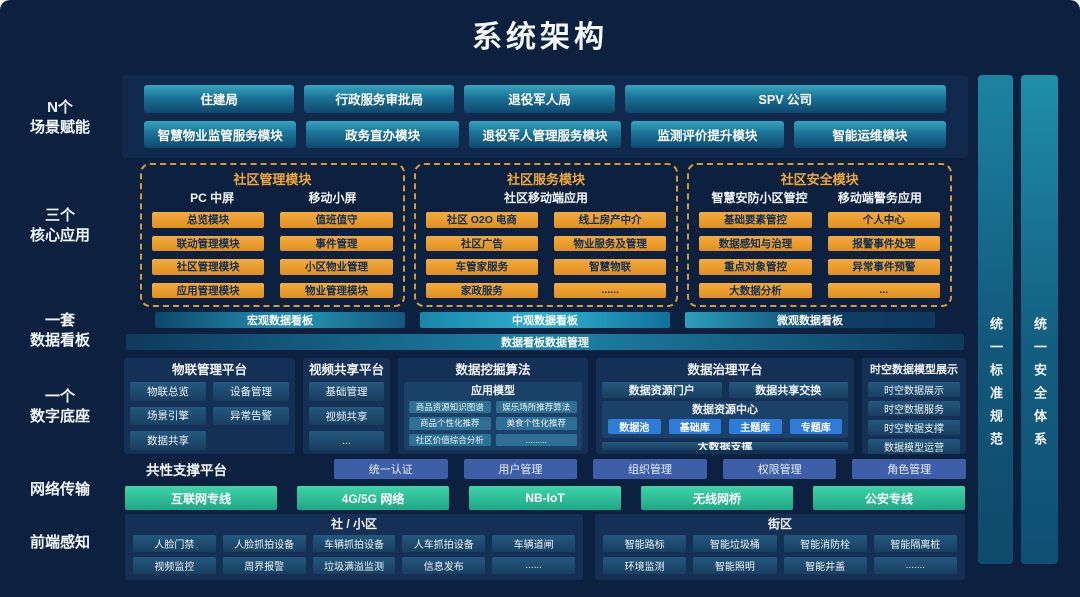 The image size is (1080, 597). I want to click on core-box-headers: 智慧安防小区管控 移动端警务应用, so click(819, 197).